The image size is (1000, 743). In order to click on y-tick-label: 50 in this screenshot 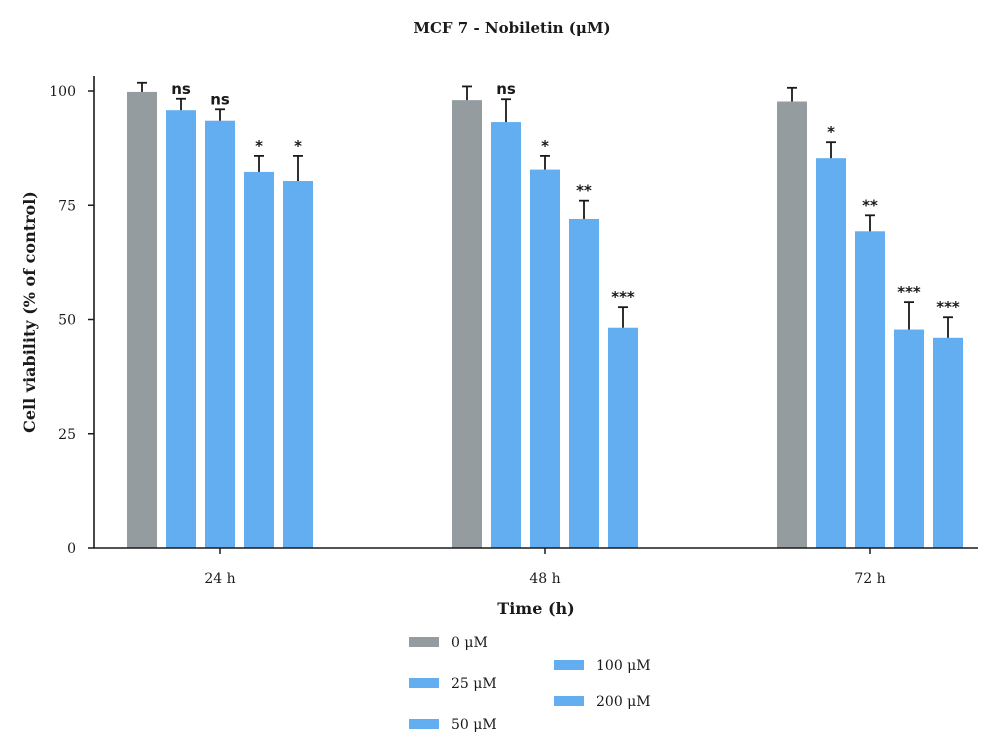, I will do `click(67, 321)`.